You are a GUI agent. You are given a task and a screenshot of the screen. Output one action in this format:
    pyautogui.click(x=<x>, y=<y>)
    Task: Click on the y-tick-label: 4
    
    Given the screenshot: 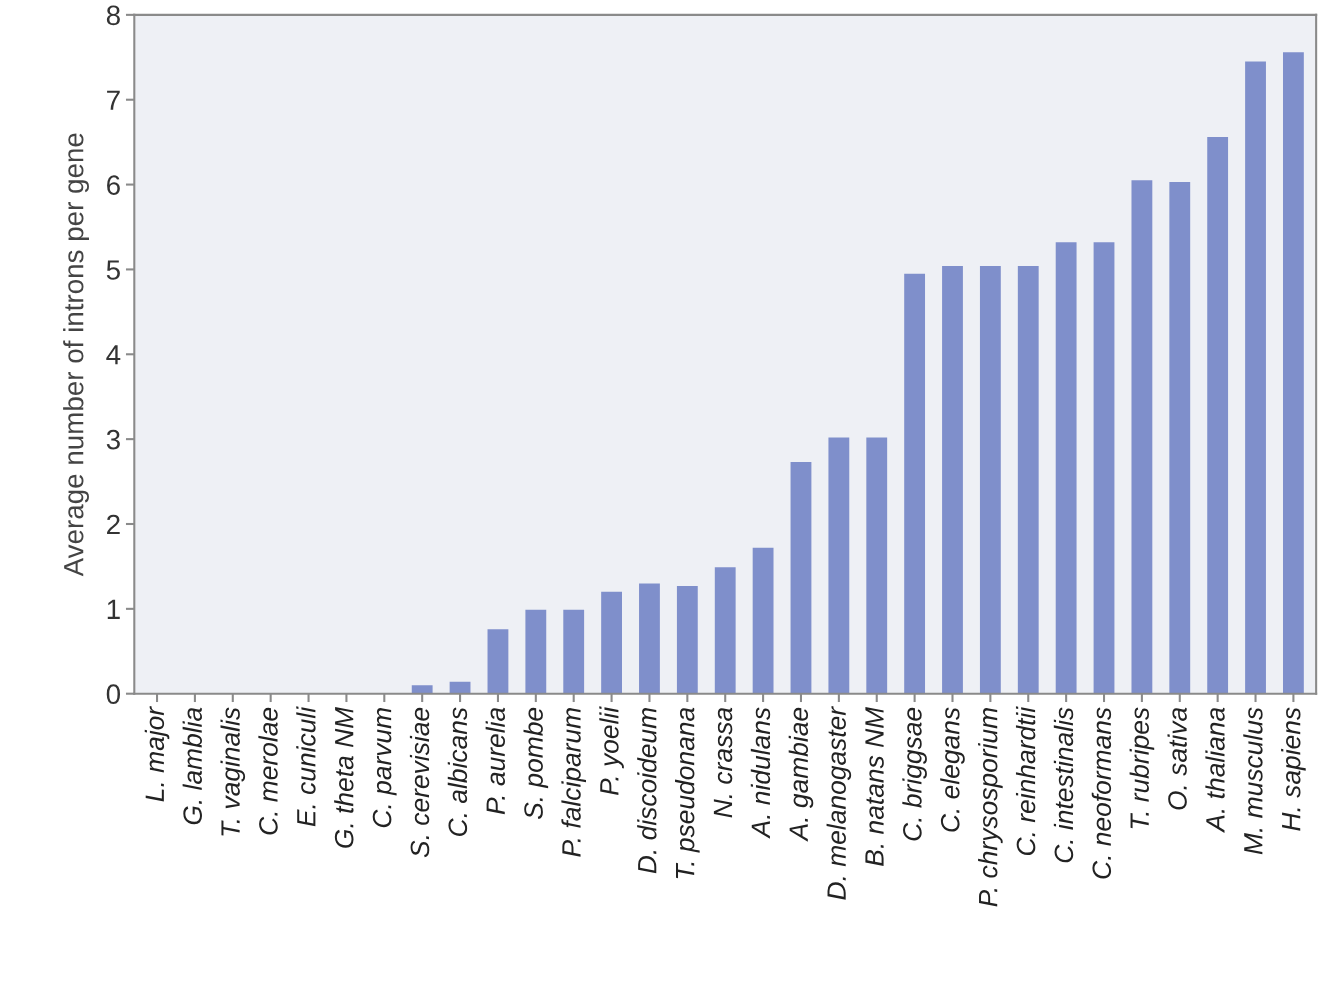 What is the action you would take?
    pyautogui.click(x=113, y=355)
    